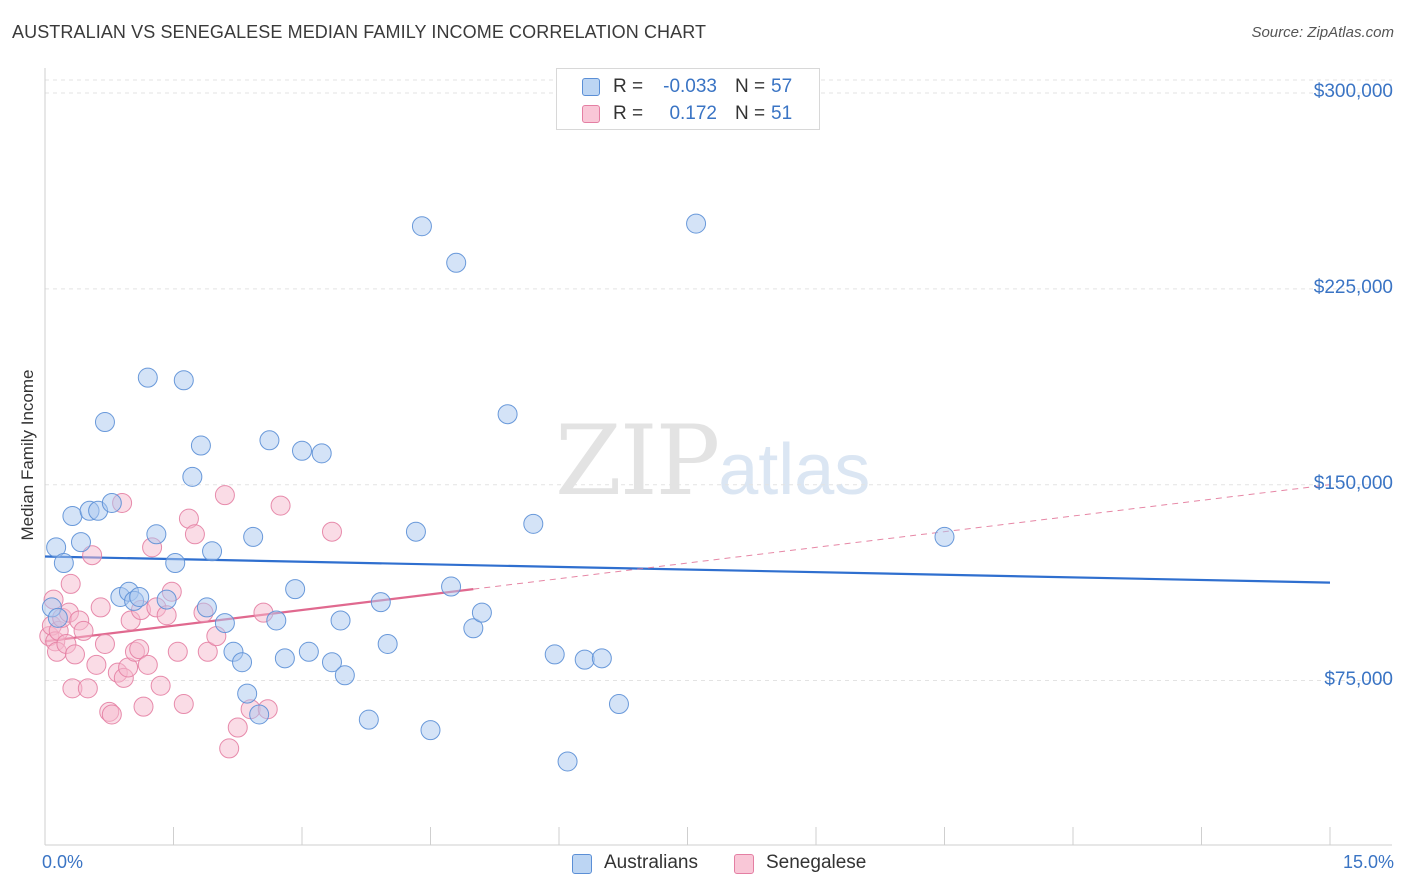  What do you see at coordinates (628, 113) in the screenshot?
I see `legend-r-label: R =` at bounding box center [628, 113].